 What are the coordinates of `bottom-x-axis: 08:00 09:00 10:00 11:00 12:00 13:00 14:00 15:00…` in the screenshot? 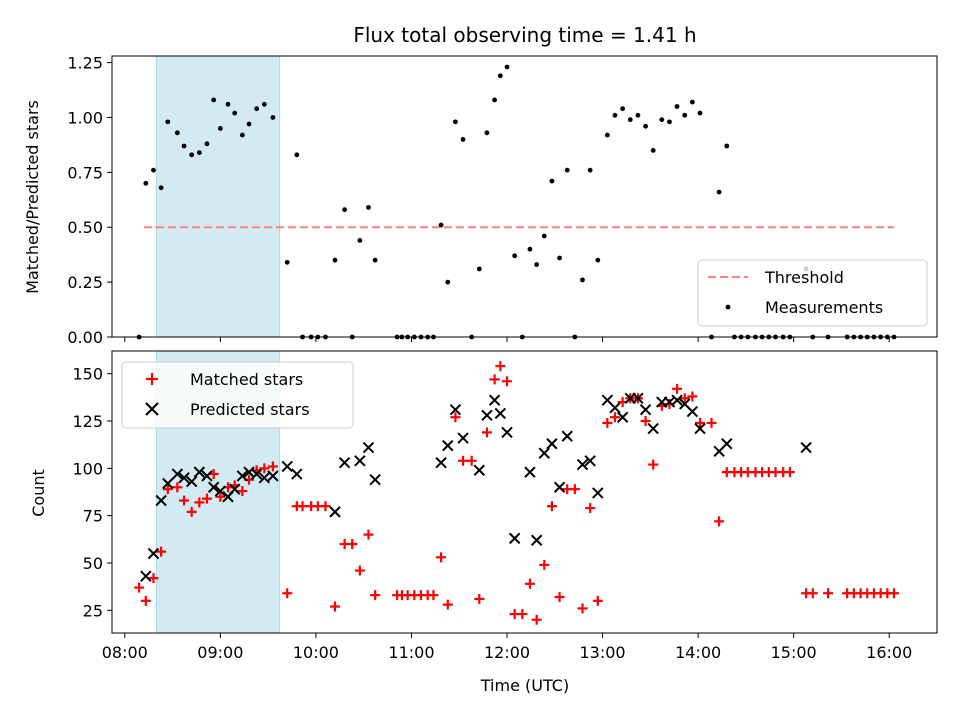 It's located at (507, 647).